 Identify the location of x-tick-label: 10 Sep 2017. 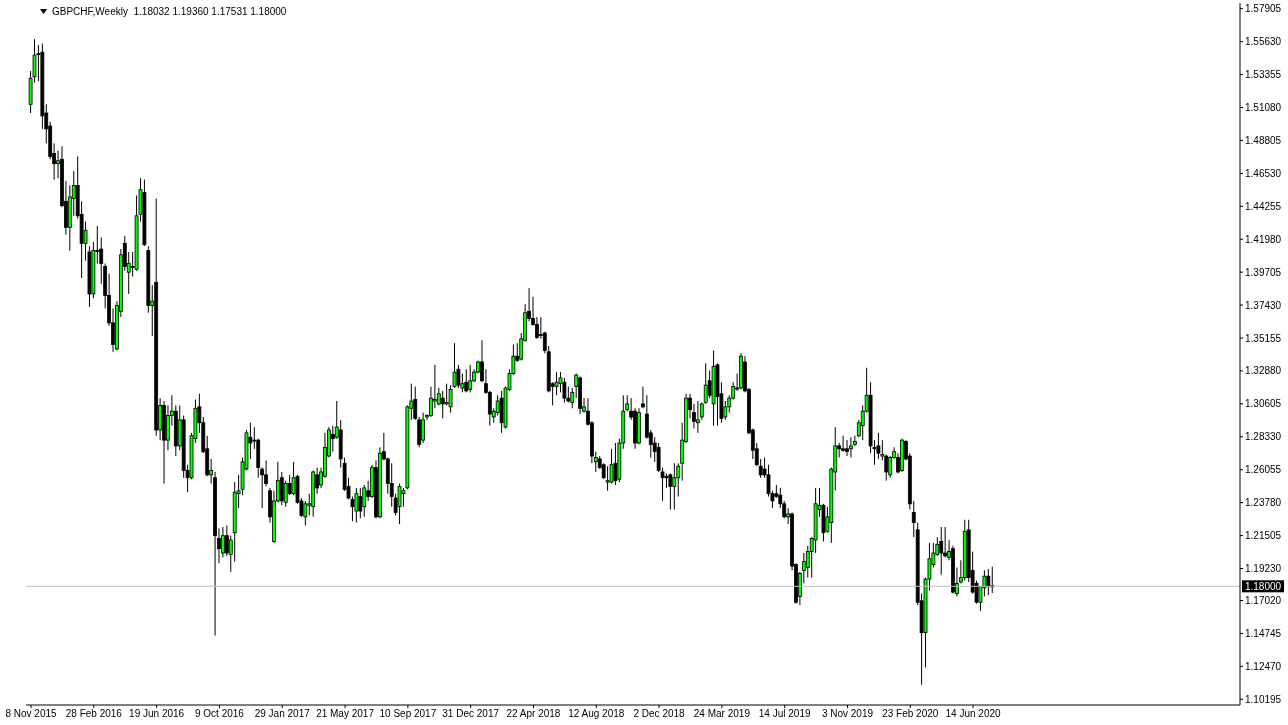
(408, 714).